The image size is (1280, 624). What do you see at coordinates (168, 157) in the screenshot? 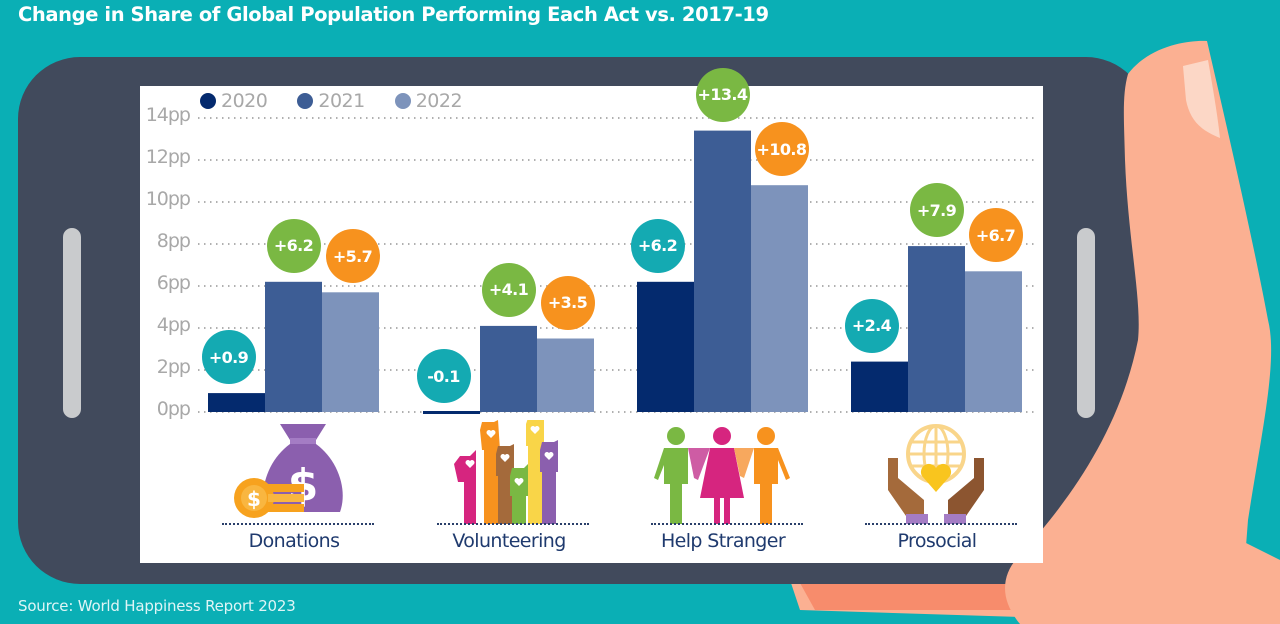
I see `y-tick-label: 12pp` at bounding box center [168, 157].